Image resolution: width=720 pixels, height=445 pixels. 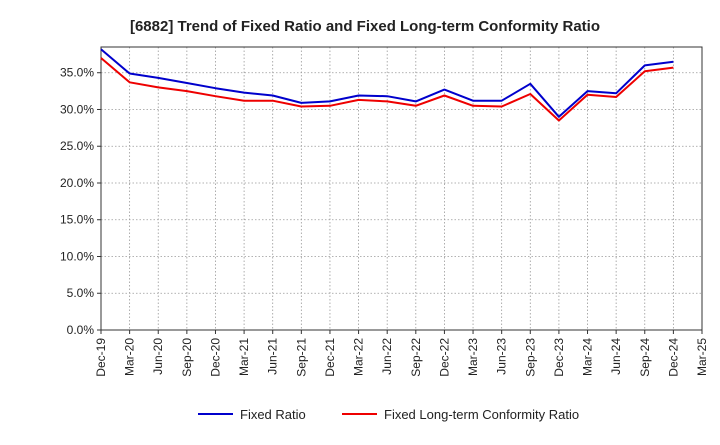 What do you see at coordinates (81, 330) in the screenshot?
I see `y-tick-label: 0.0%` at bounding box center [81, 330].